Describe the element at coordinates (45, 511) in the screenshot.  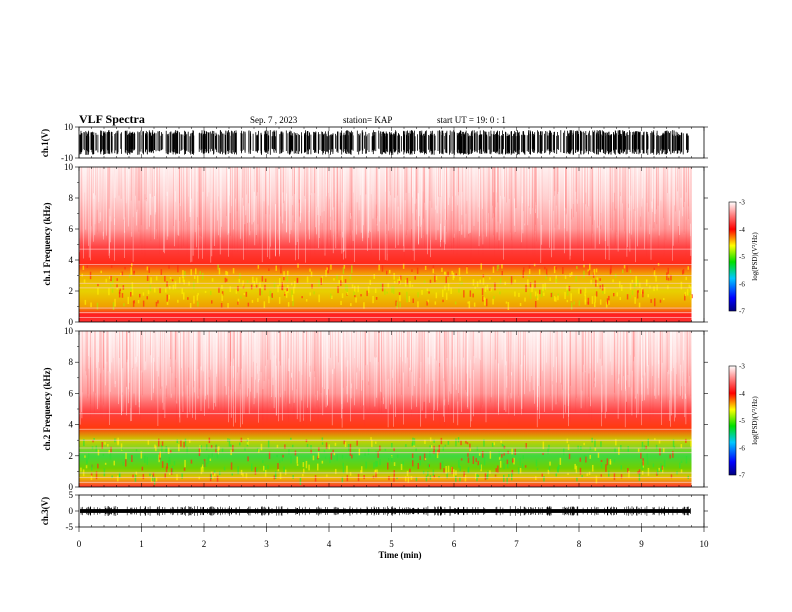
I see `ch3-waveform-ylabel: ch.3(V)` at that location.